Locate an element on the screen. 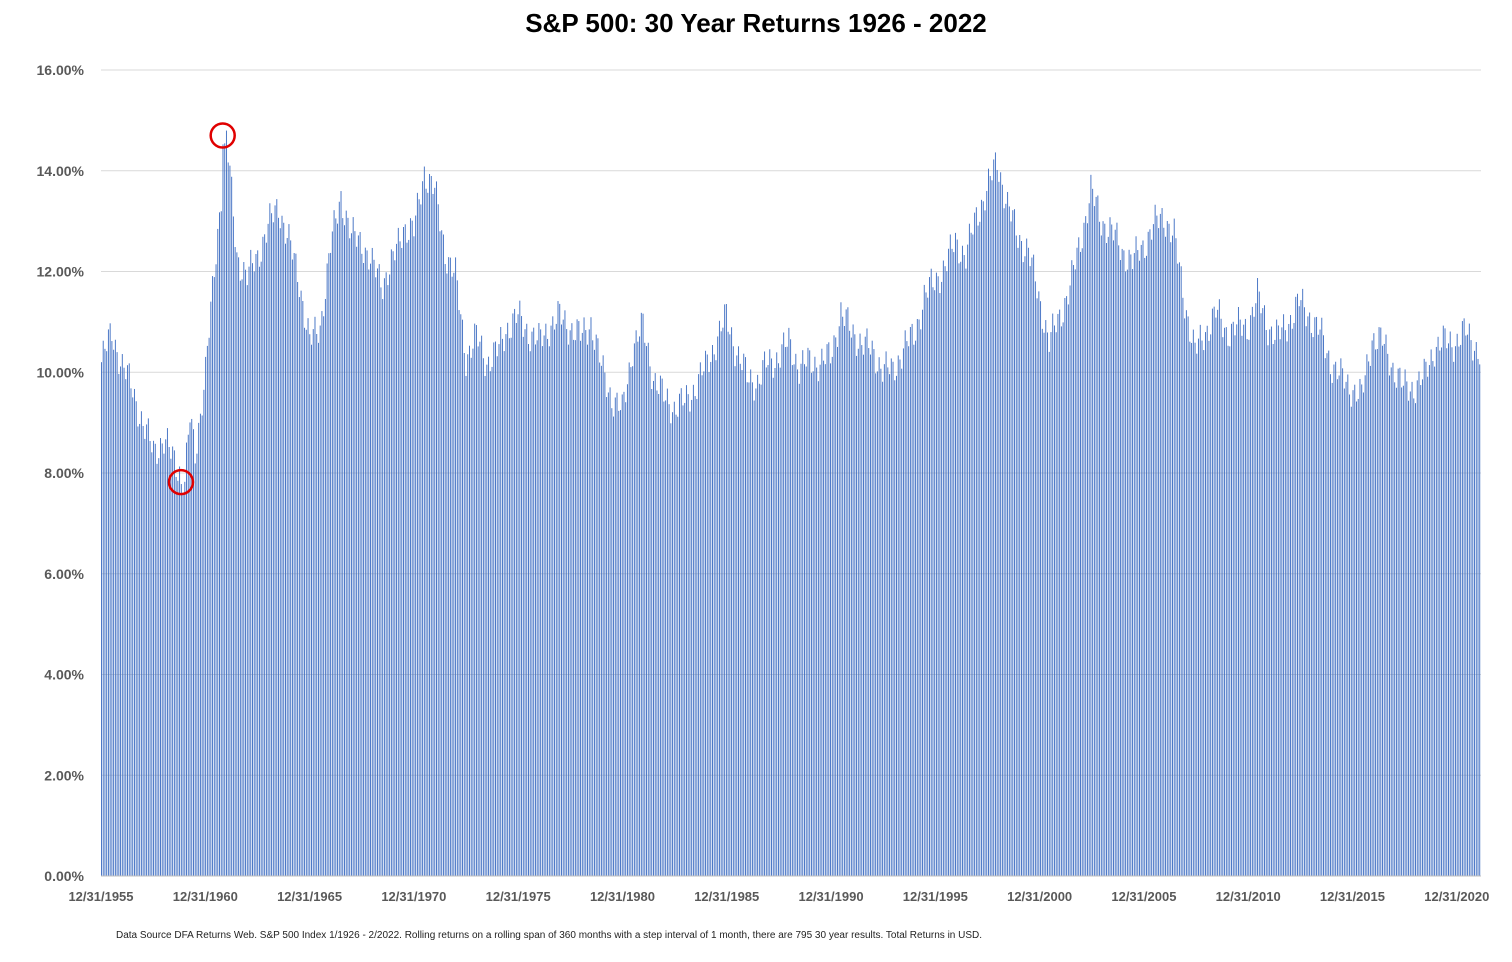 The image size is (1512, 962). x-tick-label: 12/31/1965 is located at coordinates (309, 896).